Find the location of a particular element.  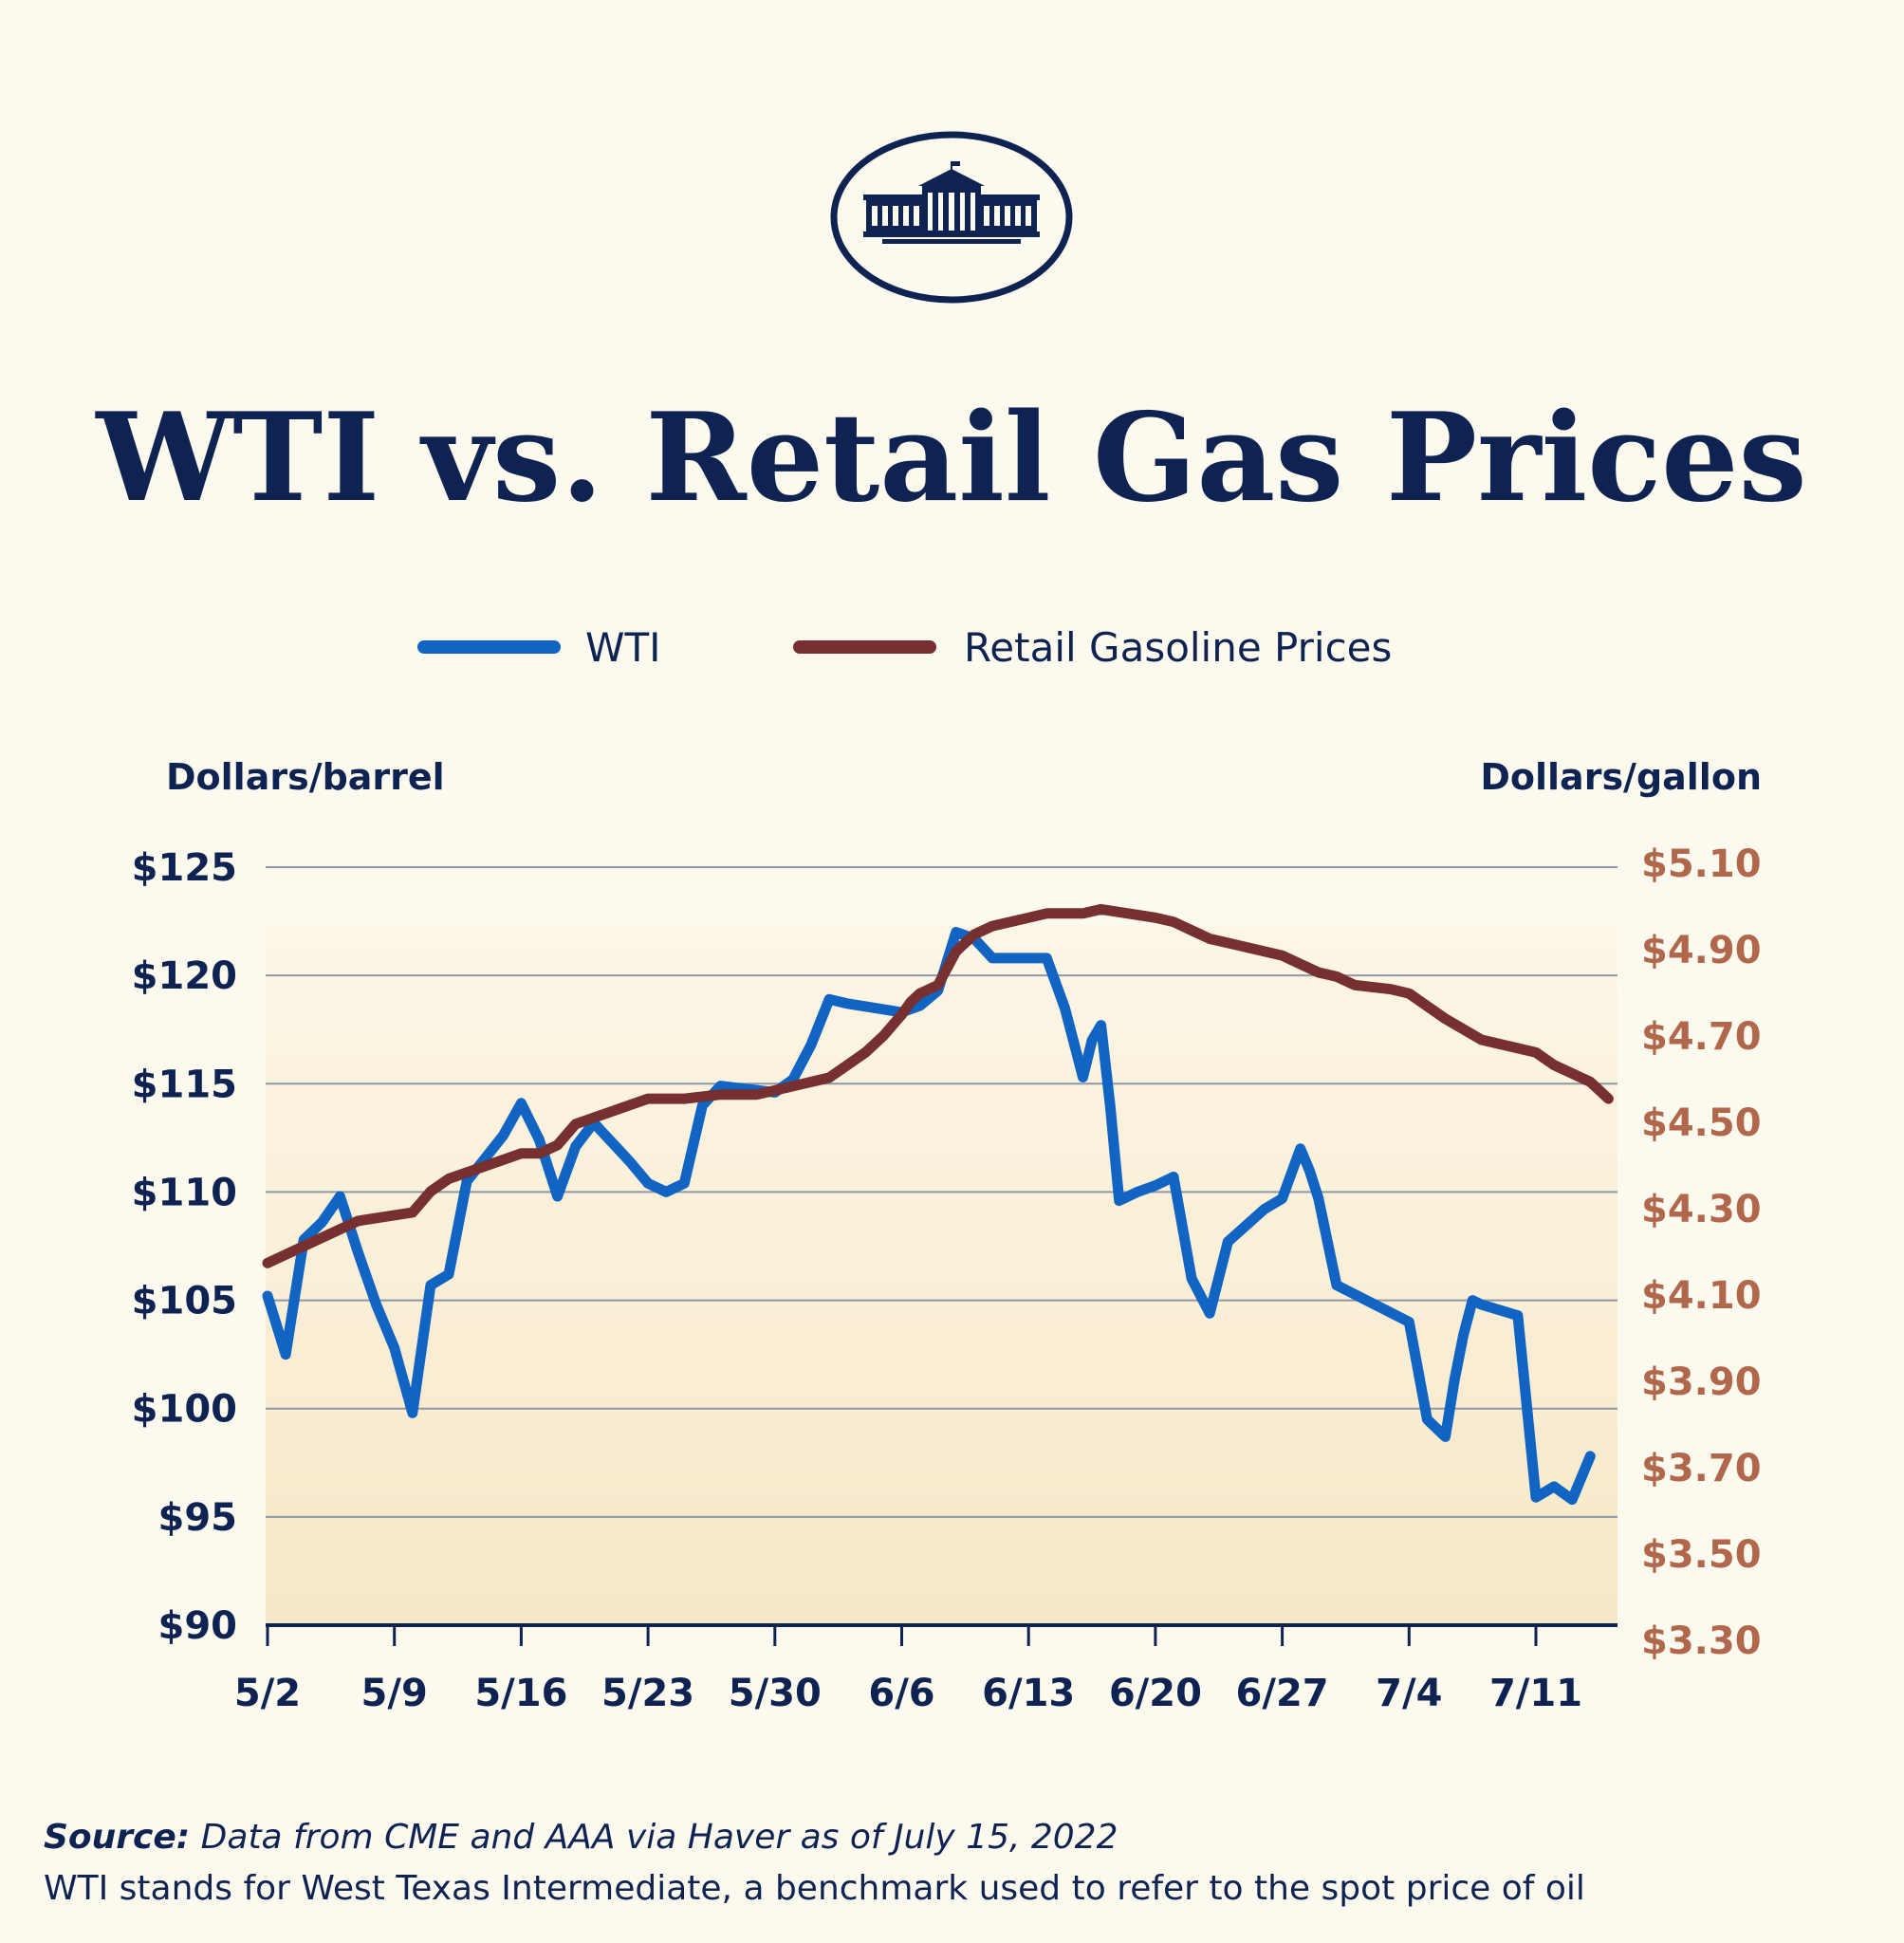

x-axis-tick-label: 6/13 is located at coordinates (1028, 1693).